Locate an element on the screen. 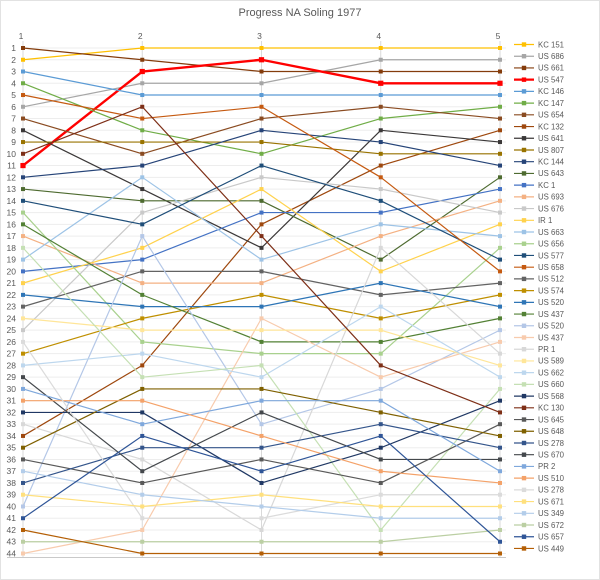 This screenshot has width=600, height=580. legend-item-us-577-18: US 577 is located at coordinates (539, 255).